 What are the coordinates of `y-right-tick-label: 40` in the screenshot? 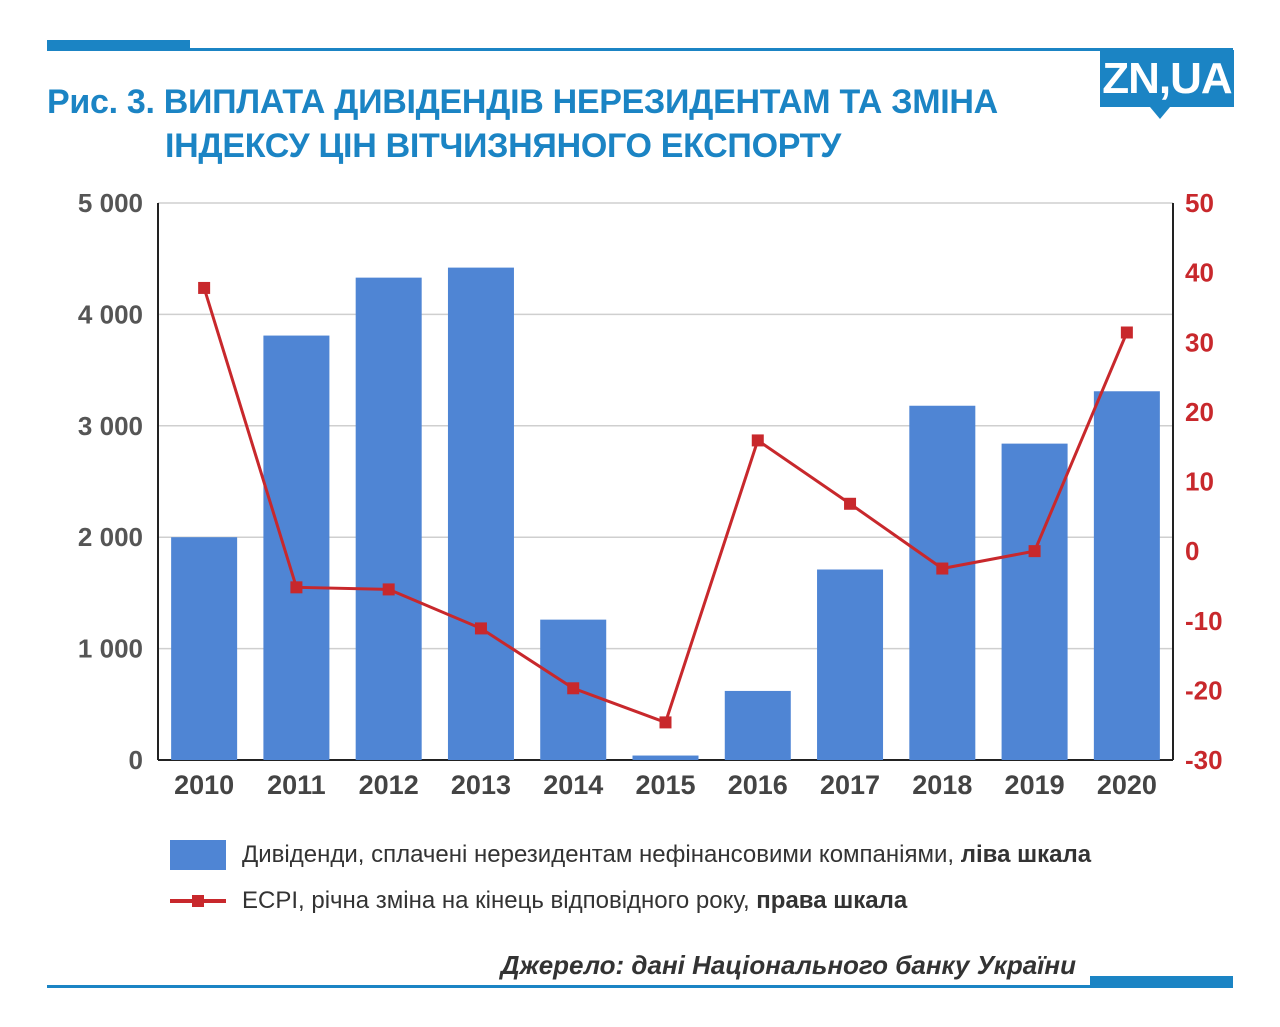 It's located at (1199, 273).